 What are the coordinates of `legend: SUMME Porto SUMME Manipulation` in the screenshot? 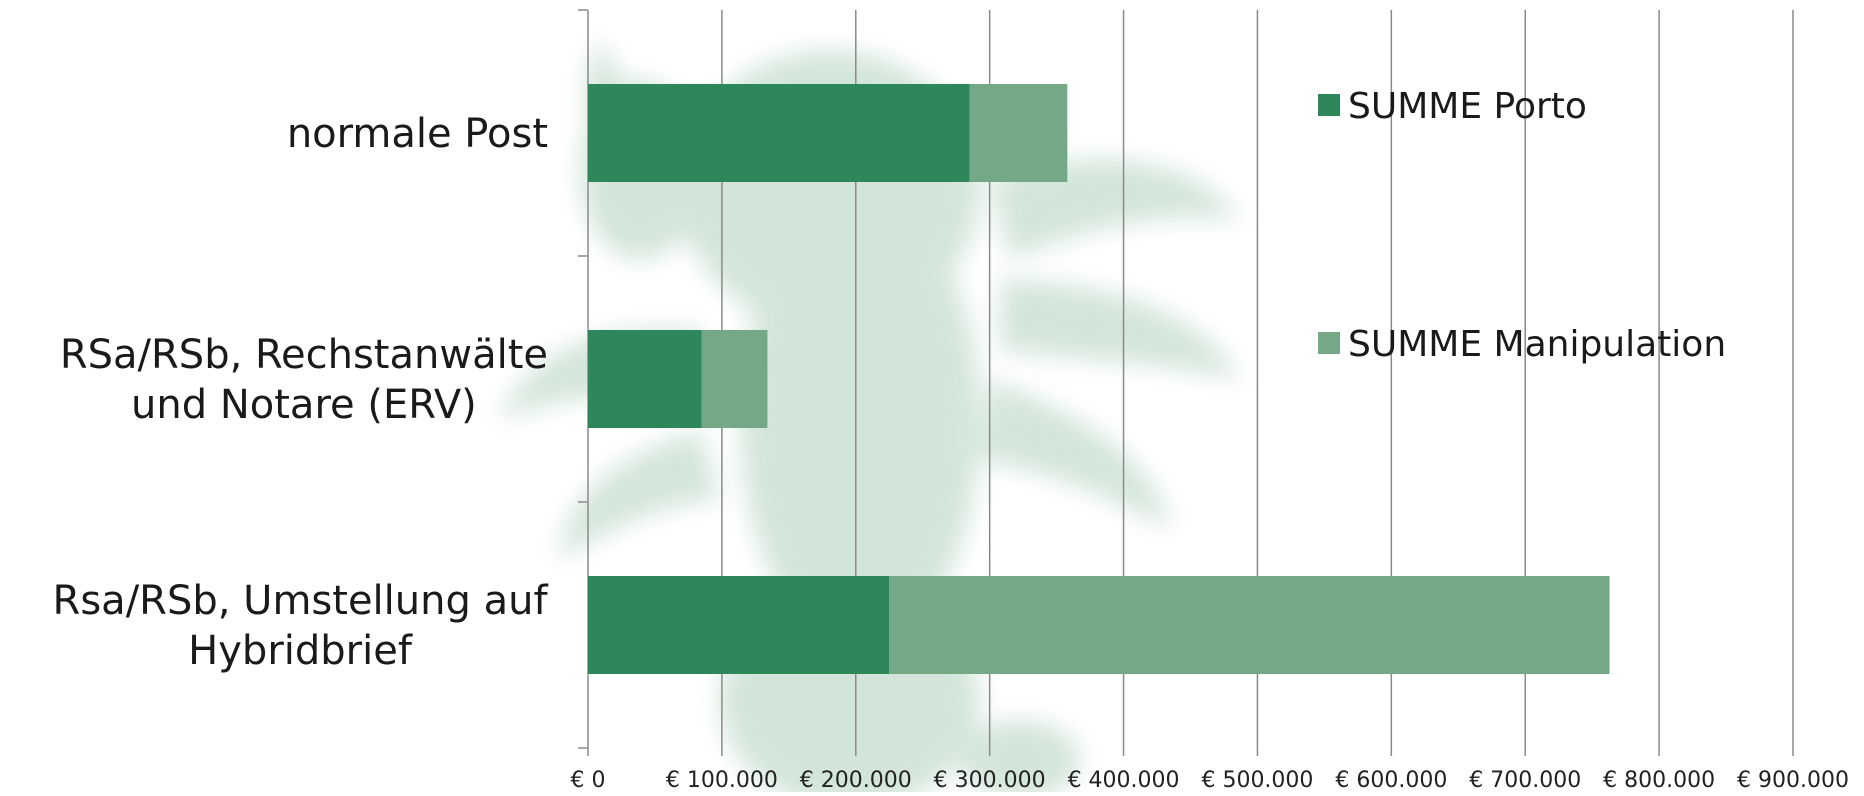 It's located at (1522, 225).